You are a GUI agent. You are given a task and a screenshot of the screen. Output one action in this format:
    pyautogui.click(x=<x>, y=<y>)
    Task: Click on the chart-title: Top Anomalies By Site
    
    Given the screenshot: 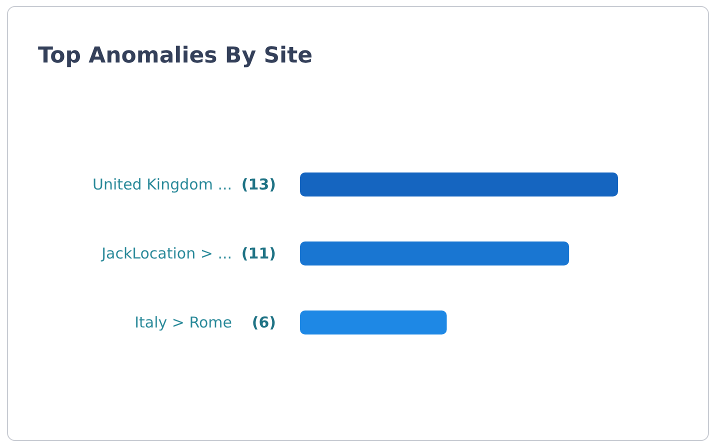 What is the action you would take?
    pyautogui.click(x=175, y=56)
    